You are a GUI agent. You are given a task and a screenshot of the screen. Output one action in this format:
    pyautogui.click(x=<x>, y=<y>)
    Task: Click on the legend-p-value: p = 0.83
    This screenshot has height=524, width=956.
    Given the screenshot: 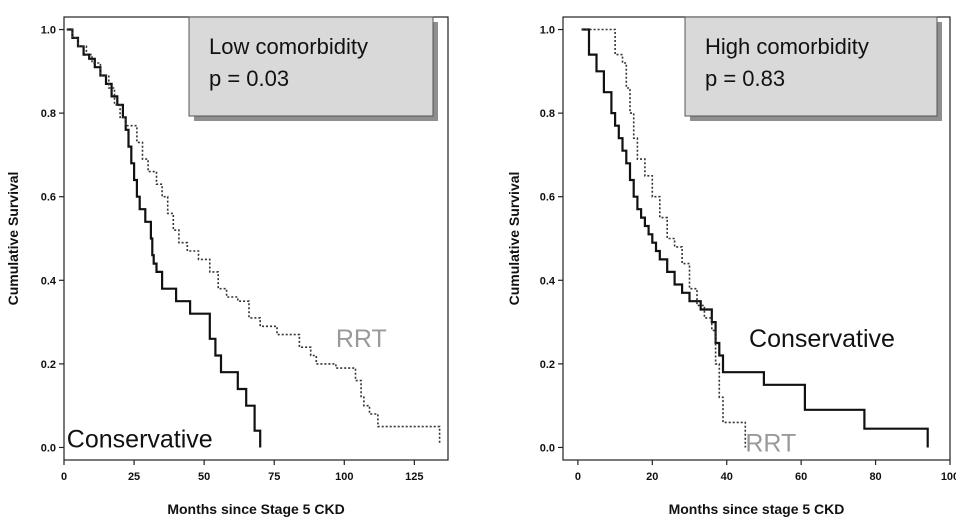 What is the action you would take?
    pyautogui.click(x=745, y=78)
    